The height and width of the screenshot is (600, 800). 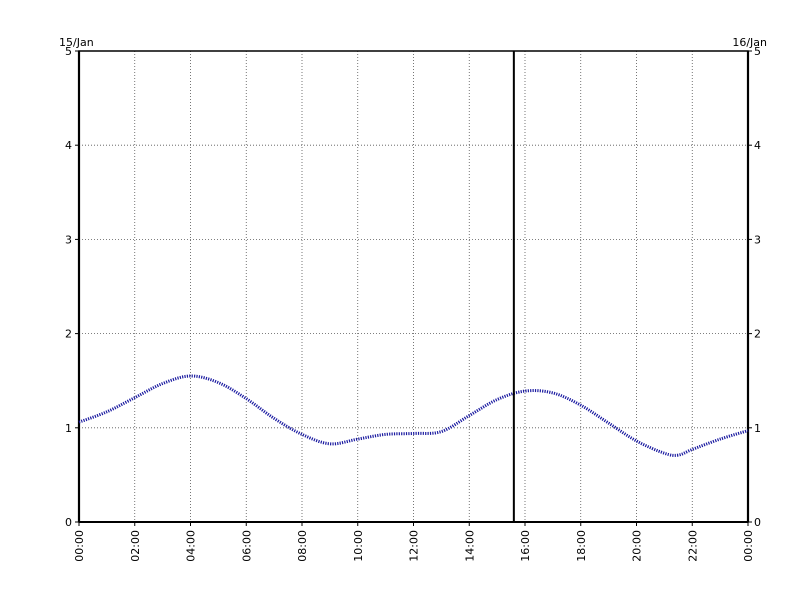 I want to click on y-tick-label-right: 2, so click(x=757, y=334).